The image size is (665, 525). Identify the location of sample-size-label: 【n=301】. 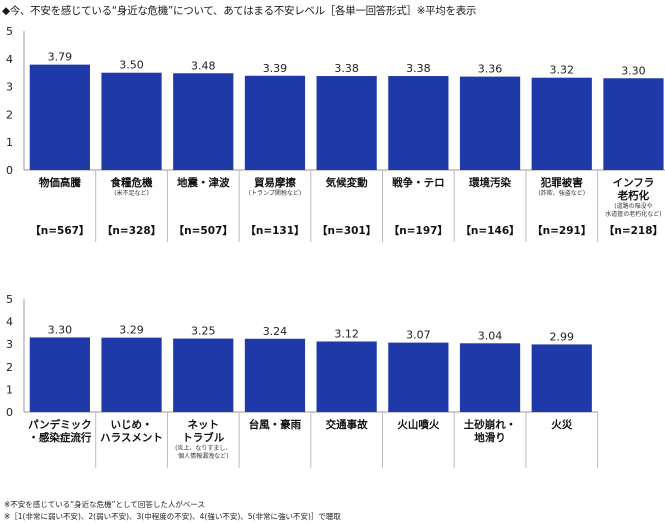
(346, 230).